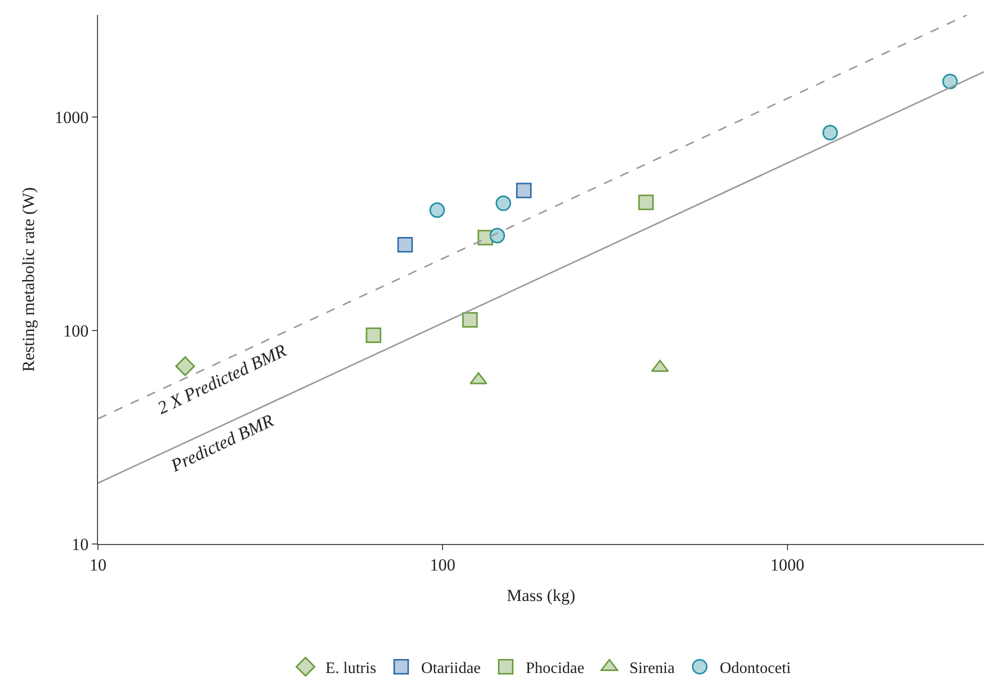 The width and height of the screenshot is (986, 686). What do you see at coordinates (652, 668) in the screenshot?
I see `legend-label: Sirenia` at bounding box center [652, 668].